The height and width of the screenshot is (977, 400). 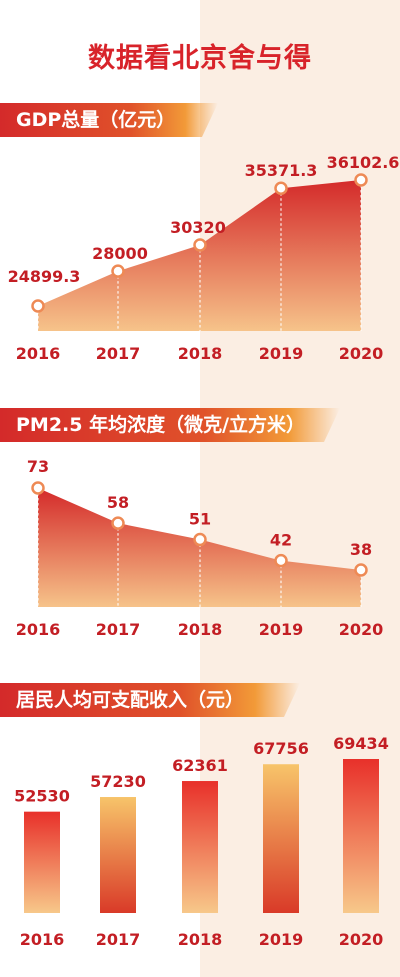 I want to click on pm25-value-label: 51, so click(x=200, y=519).